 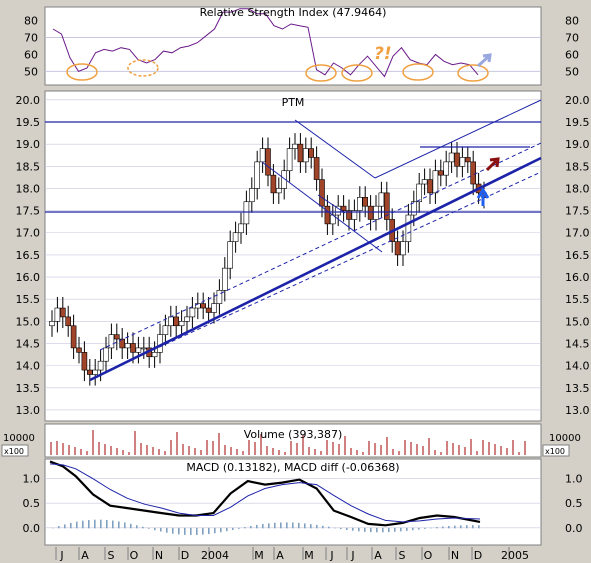 What do you see at coordinates (292, 467) in the screenshot?
I see `macd-title: MACD (0.13182), MACD diff (-0.06368)` at bounding box center [292, 467].